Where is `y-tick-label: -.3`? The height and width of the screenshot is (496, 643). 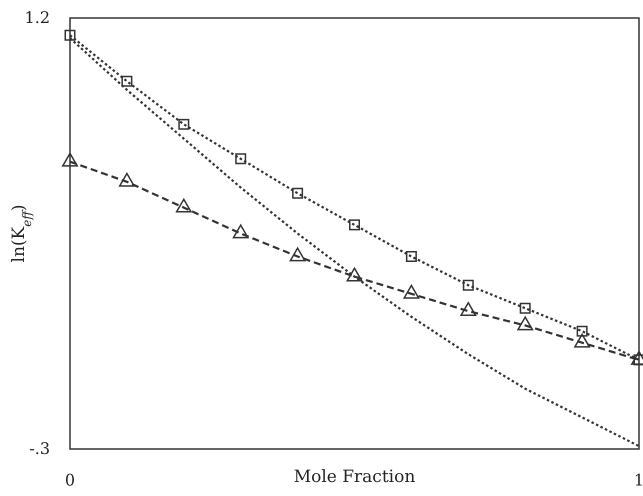
y-tick-label: -.3 is located at coordinates (39, 448).